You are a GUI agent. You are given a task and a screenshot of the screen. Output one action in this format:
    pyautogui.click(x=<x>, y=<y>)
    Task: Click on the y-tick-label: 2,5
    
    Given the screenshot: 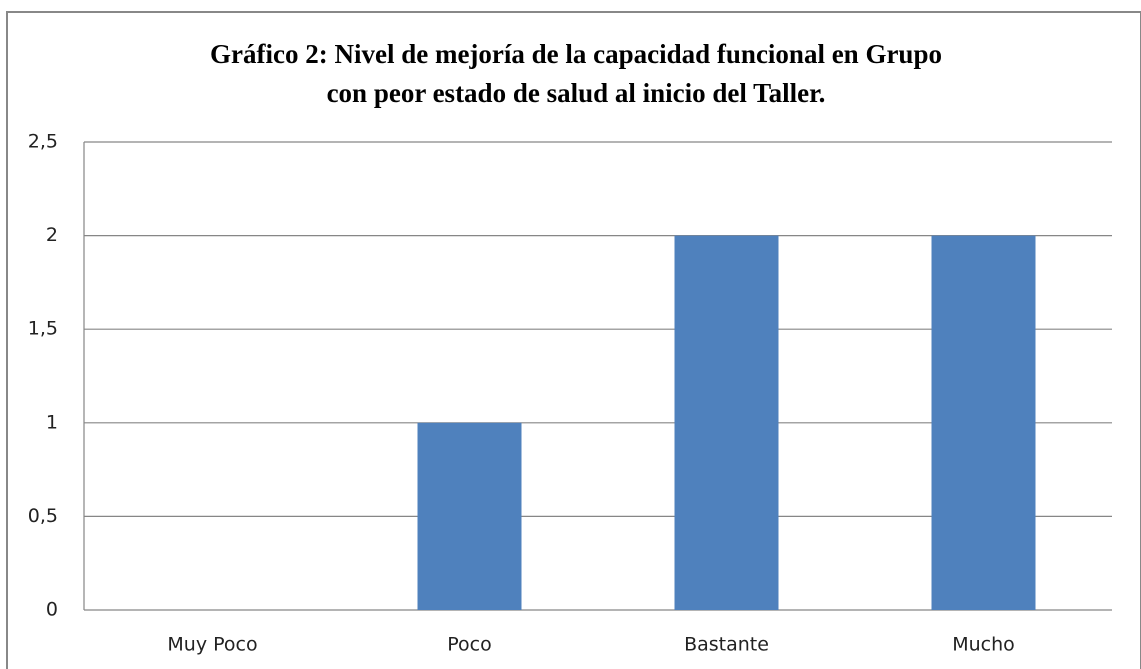 What is the action you would take?
    pyautogui.click(x=43, y=142)
    